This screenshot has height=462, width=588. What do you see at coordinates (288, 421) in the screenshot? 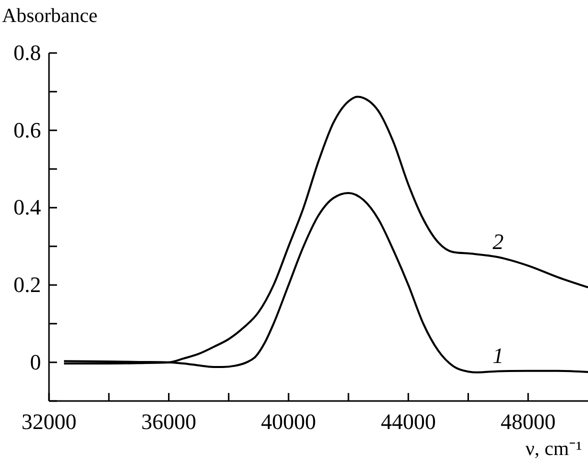
I see `x-tick-label: 40000` at bounding box center [288, 421].